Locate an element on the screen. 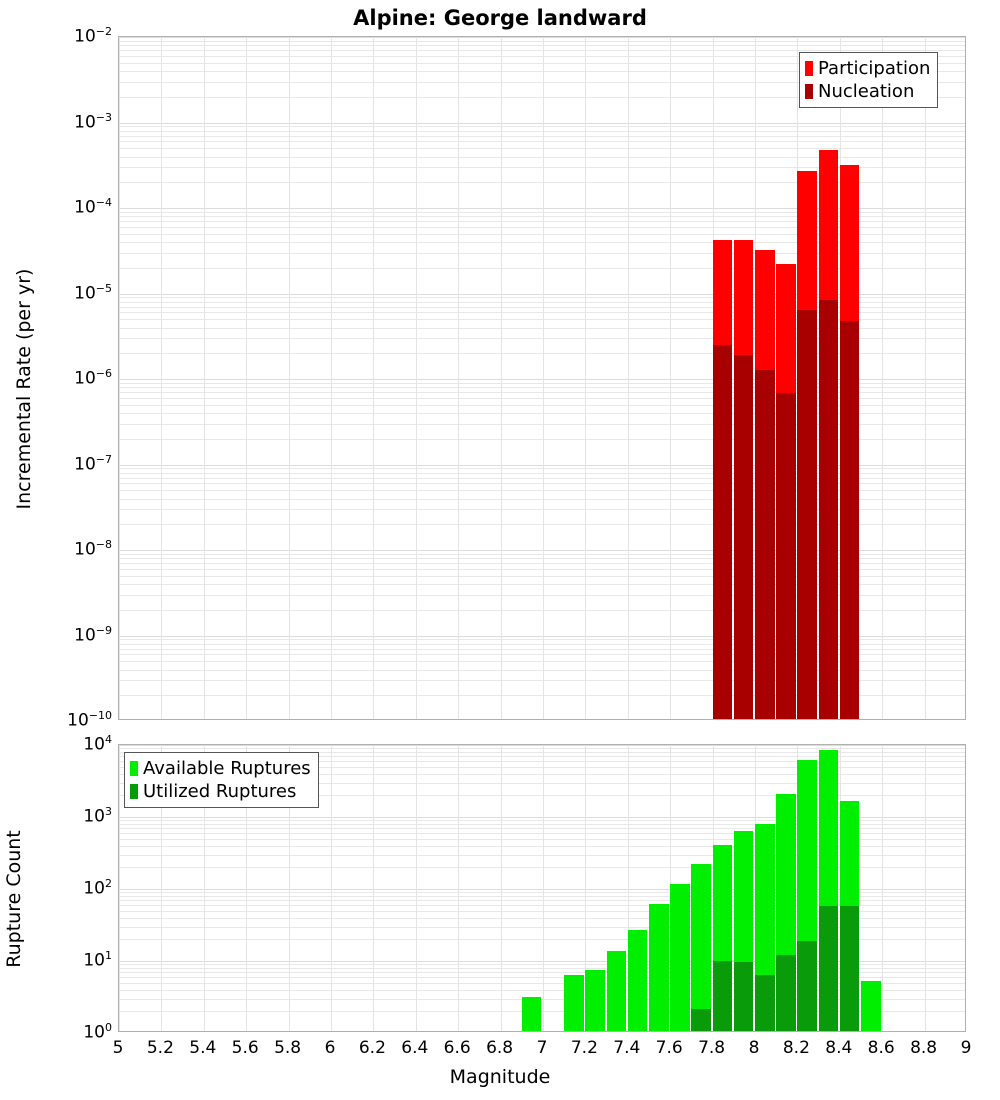 The image size is (1000, 1100). x-axis-tick-label: 5 is located at coordinates (118, 1048).